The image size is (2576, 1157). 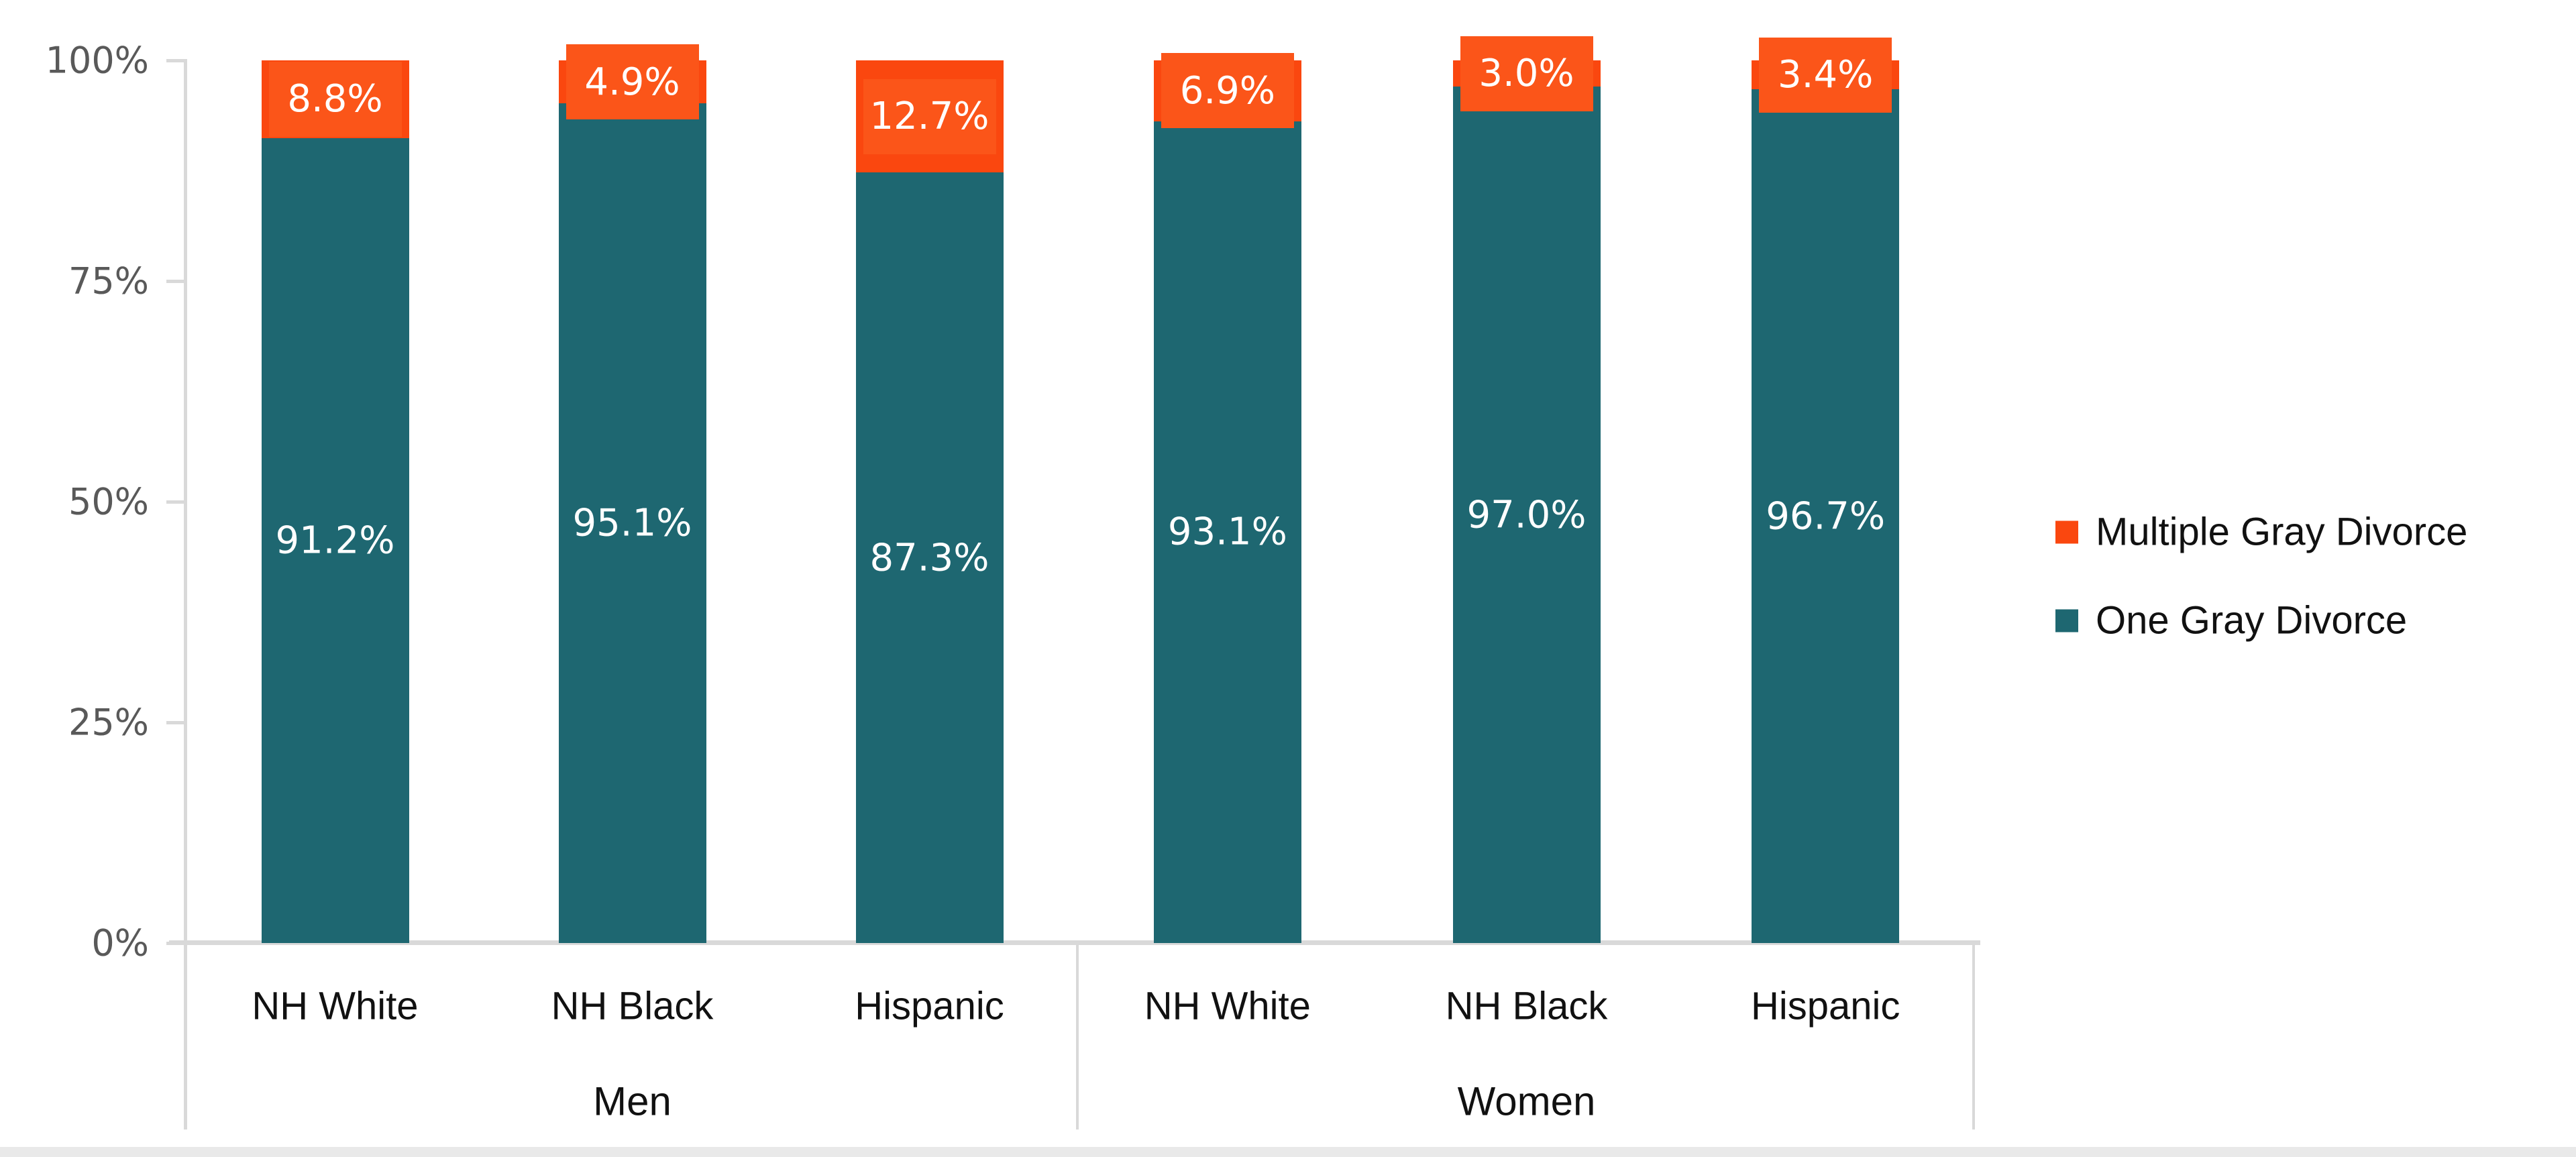 I want to click on legend-label: Multiple Gray Divorce, so click(x=2282, y=532).